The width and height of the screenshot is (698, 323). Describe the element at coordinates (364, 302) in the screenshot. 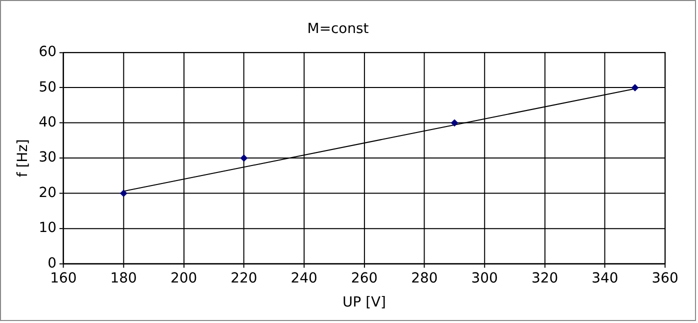

I see `x-axis-title: UP [V]` at that location.